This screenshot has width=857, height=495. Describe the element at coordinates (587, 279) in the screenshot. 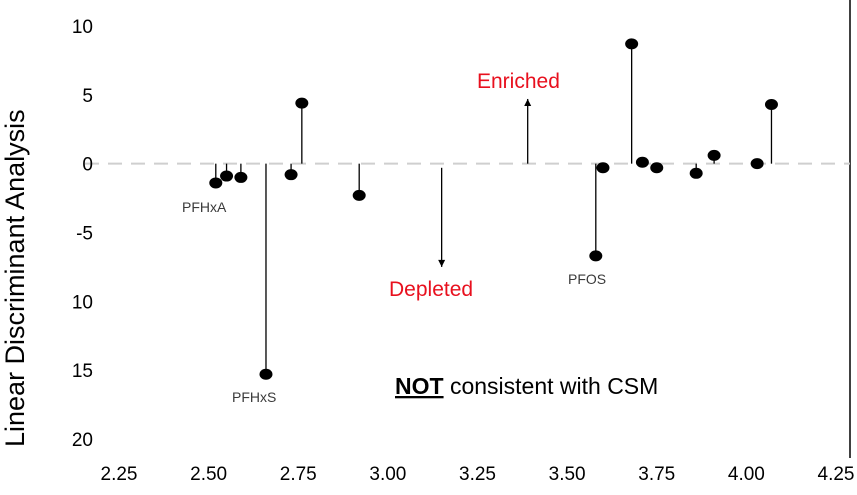

I see `pfos-label: PFOS` at that location.